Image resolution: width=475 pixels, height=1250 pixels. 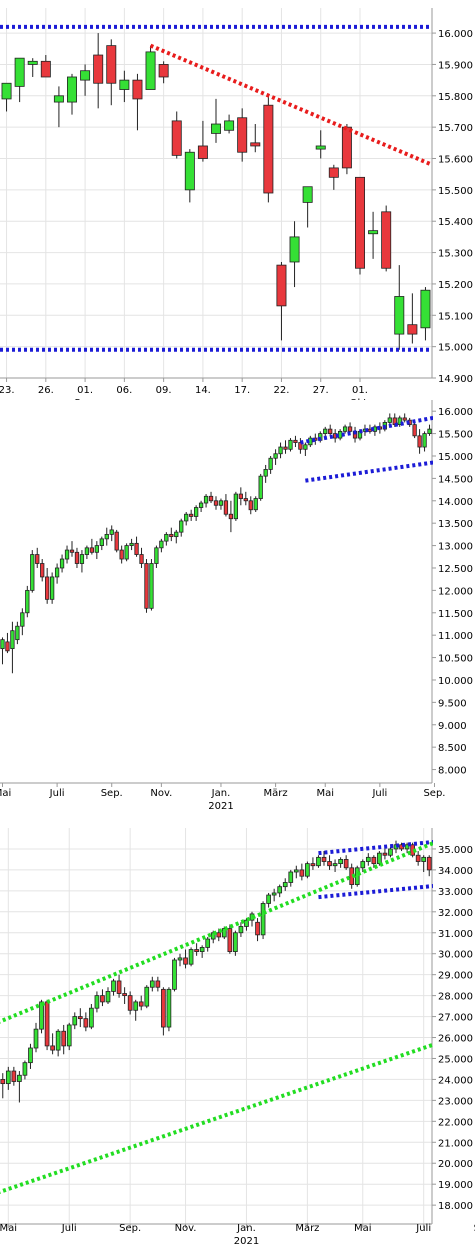 What do you see at coordinates (186, 1228) in the screenshot?
I see `x-tick-label: Nov.` at bounding box center [186, 1228].